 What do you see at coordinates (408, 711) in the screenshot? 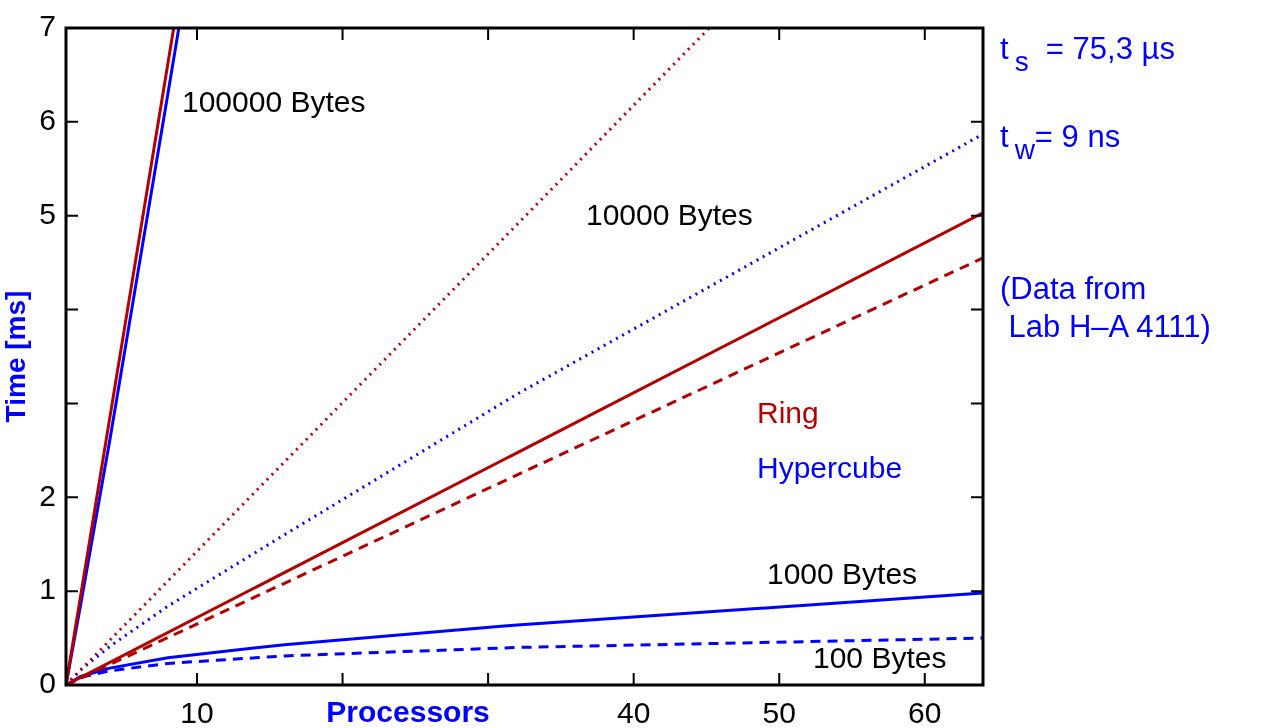
I see `x-axis-title: Processors` at bounding box center [408, 711].